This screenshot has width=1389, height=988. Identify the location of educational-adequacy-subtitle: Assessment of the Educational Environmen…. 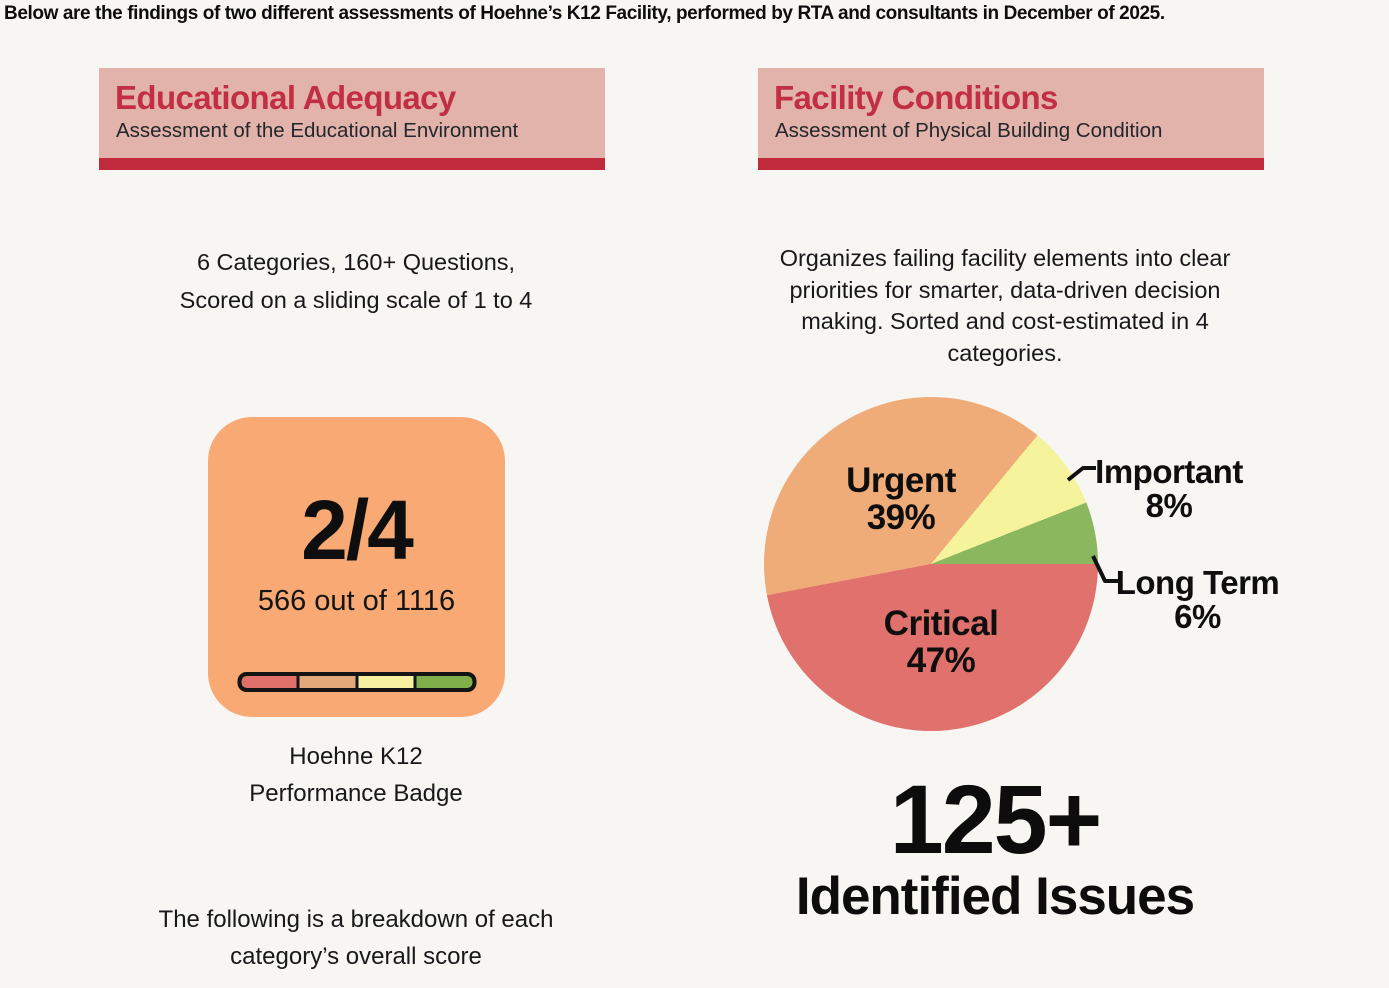
(317, 130).